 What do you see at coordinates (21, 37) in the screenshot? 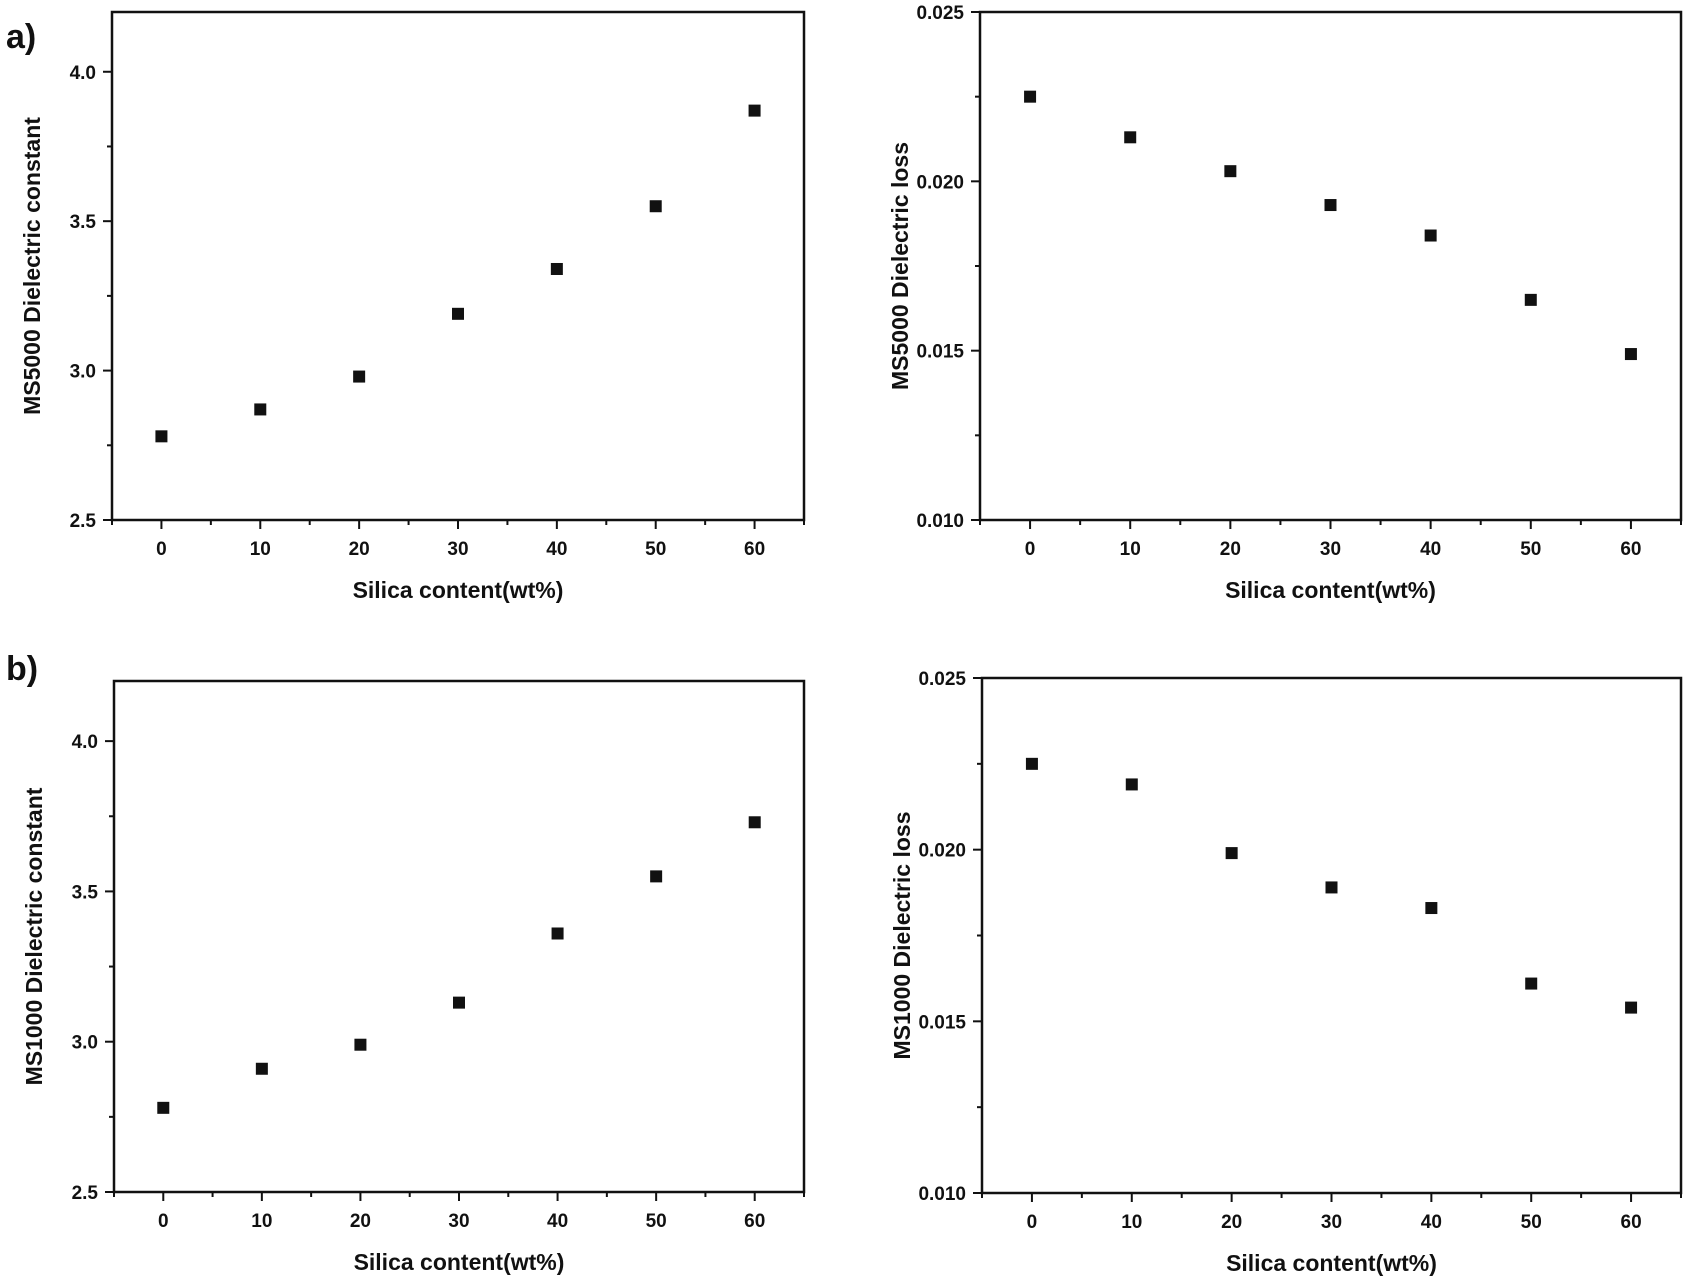
I see `panel-label-a: a)` at bounding box center [21, 37].